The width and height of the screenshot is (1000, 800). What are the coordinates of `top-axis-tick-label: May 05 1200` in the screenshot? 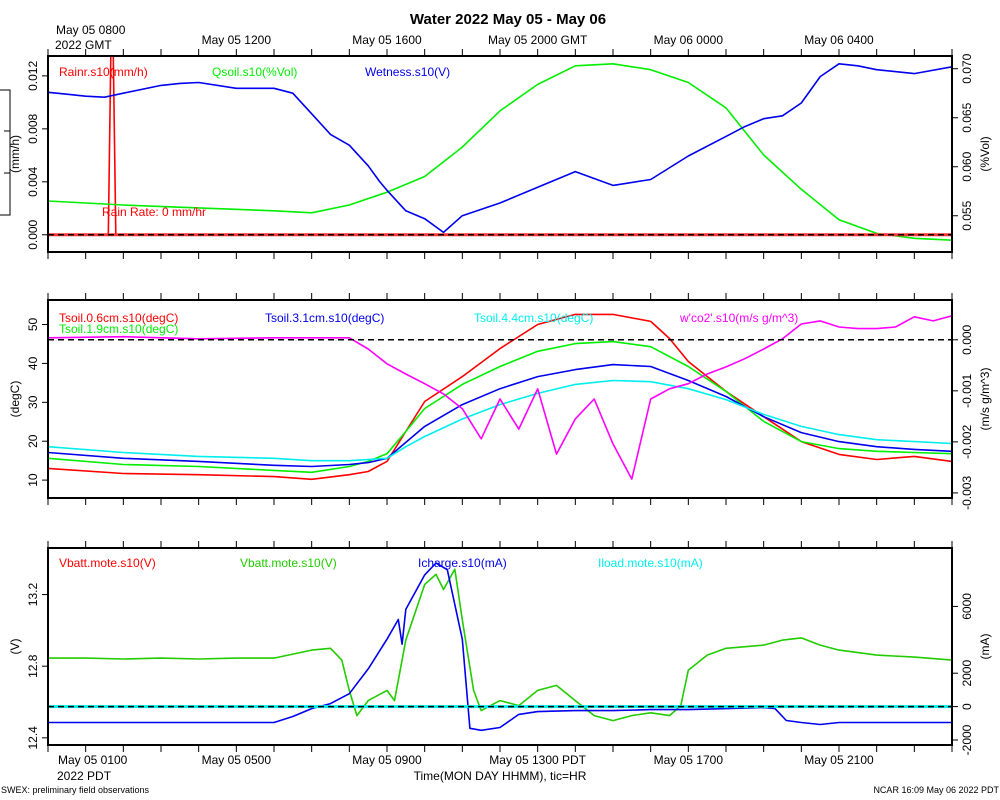 It's located at (237, 40).